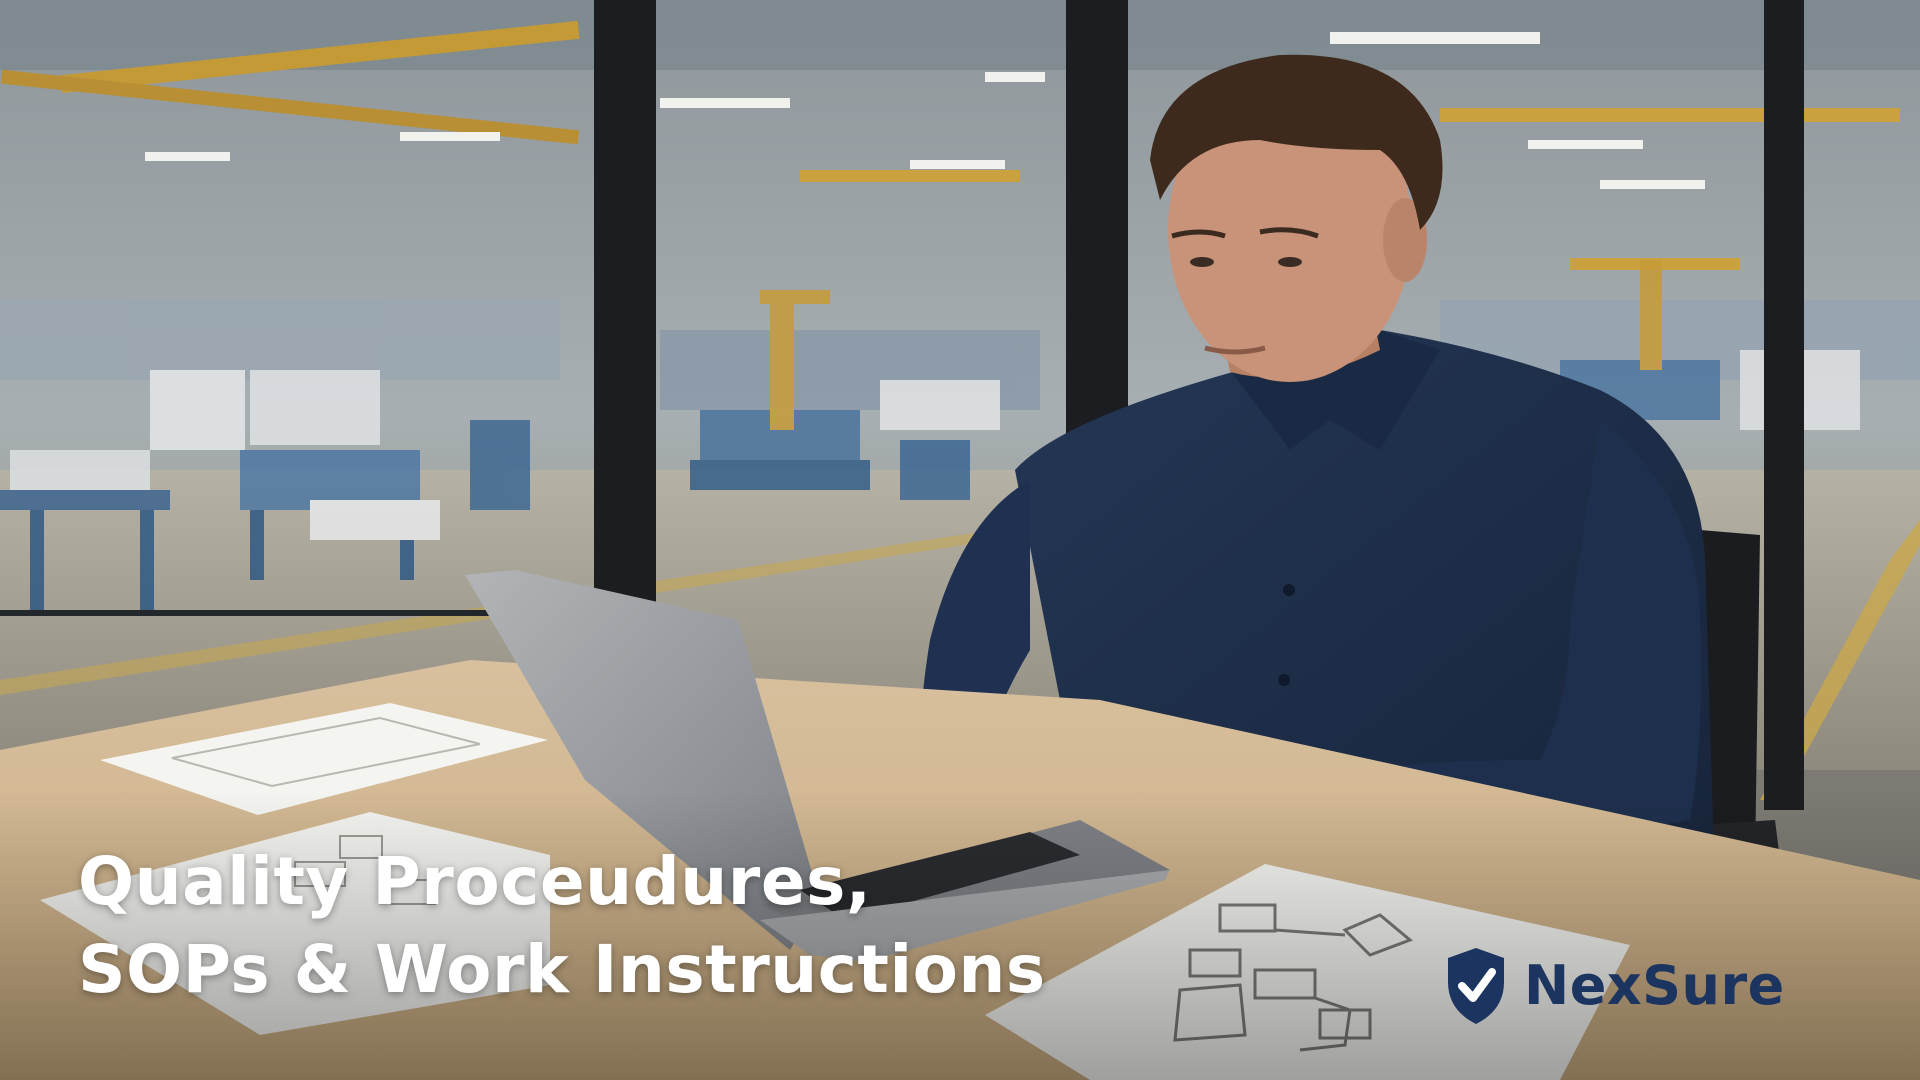 Image resolution: width=1920 pixels, height=1080 pixels. I want to click on hair, so click(1296, 142).